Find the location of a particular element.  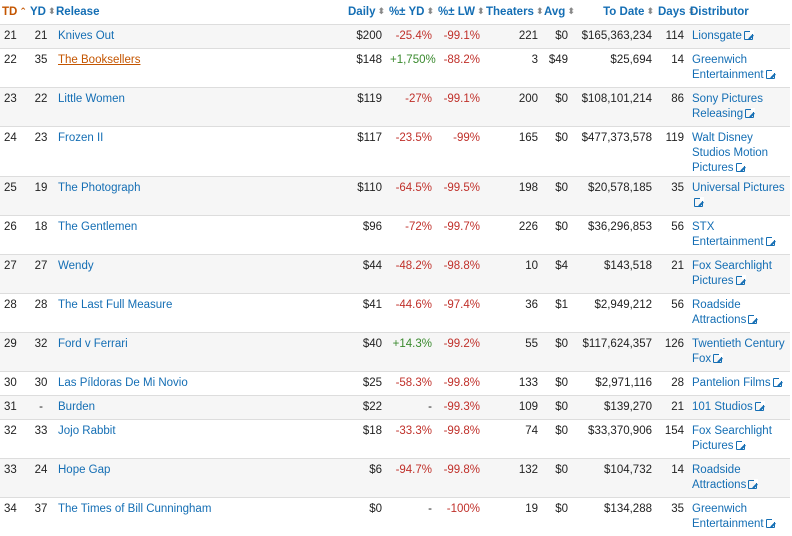

daily-gross: $41 is located at coordinates (372, 304).